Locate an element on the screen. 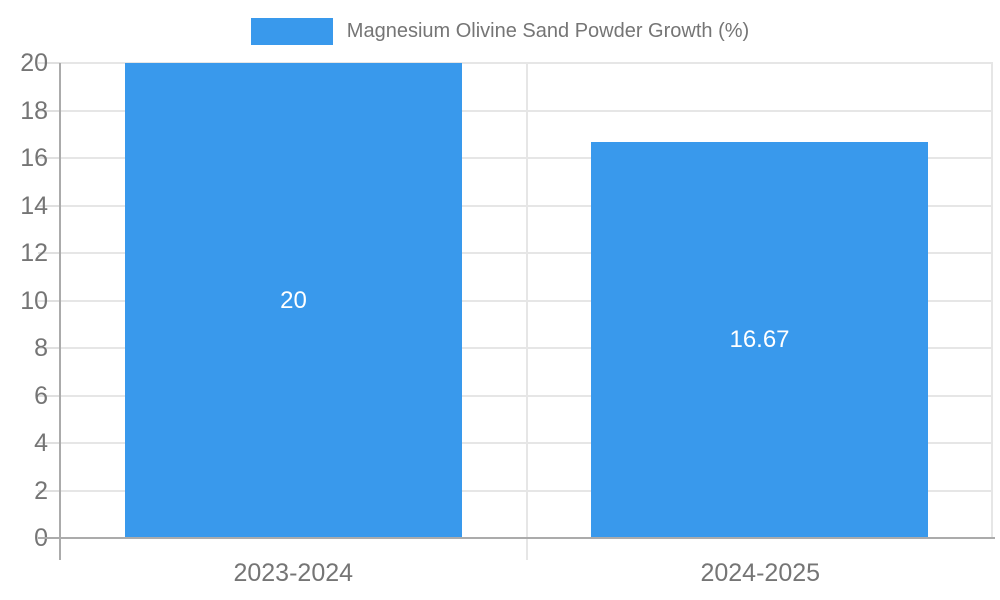 The height and width of the screenshot is (600, 1000). y-tick-label: 2 is located at coordinates (41, 490).